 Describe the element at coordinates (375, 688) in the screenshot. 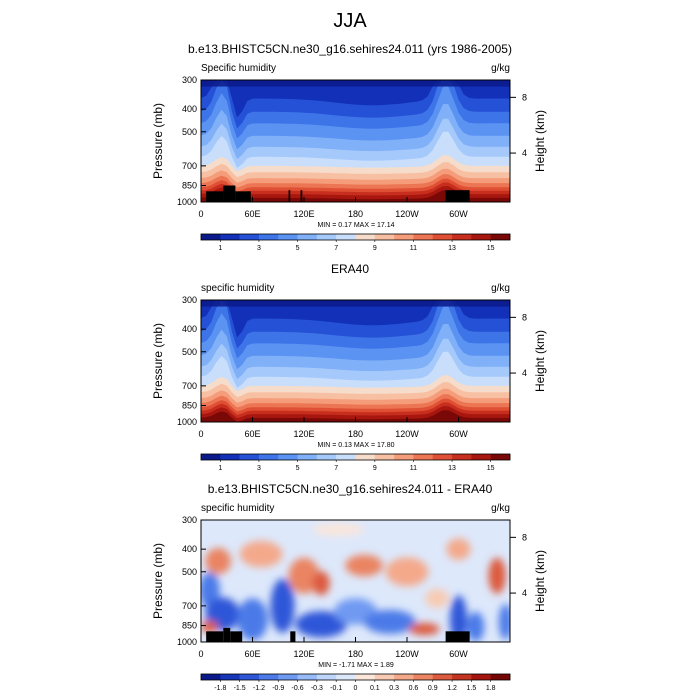

I see `colorbar-label: 0.1` at that location.